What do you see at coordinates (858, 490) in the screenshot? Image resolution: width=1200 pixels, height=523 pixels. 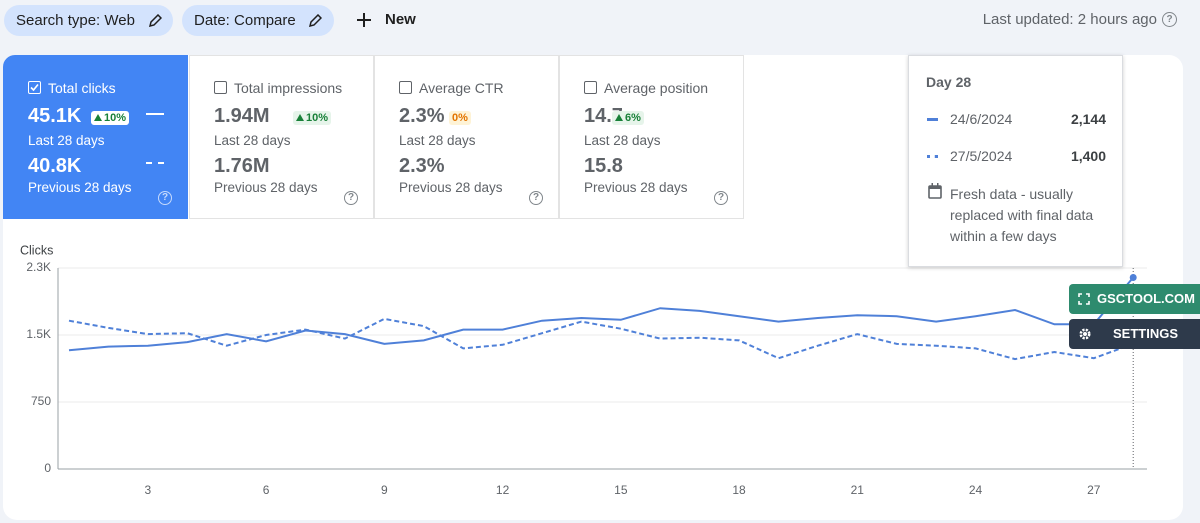 I see `x-tick-label: 21` at bounding box center [858, 490].